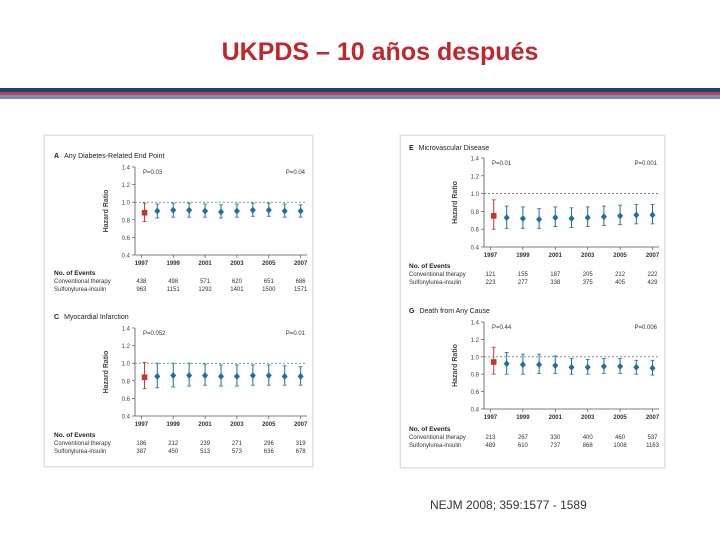 The height and width of the screenshot is (540, 720). I want to click on panel-e-events-value: 429, so click(653, 283).